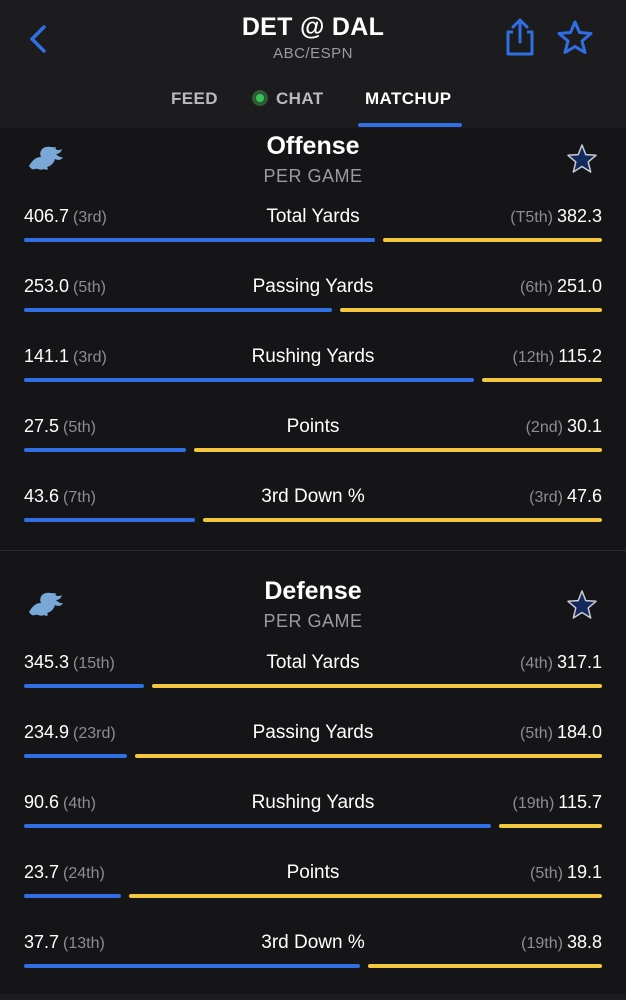 The image size is (626, 1000). What do you see at coordinates (313, 591) in the screenshot?
I see `section-title: Defense` at bounding box center [313, 591].